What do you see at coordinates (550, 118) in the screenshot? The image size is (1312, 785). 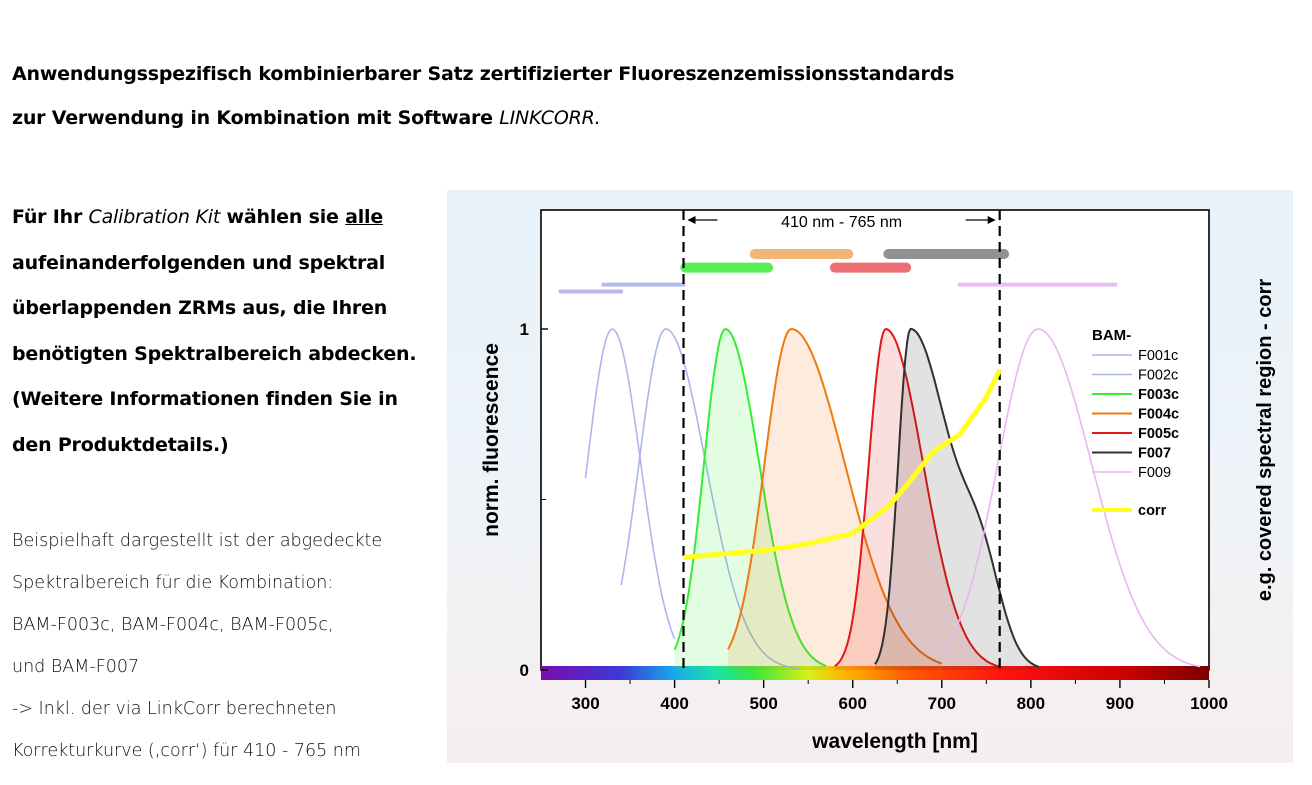 I see `software-name: LINKCORR.` at bounding box center [550, 118].